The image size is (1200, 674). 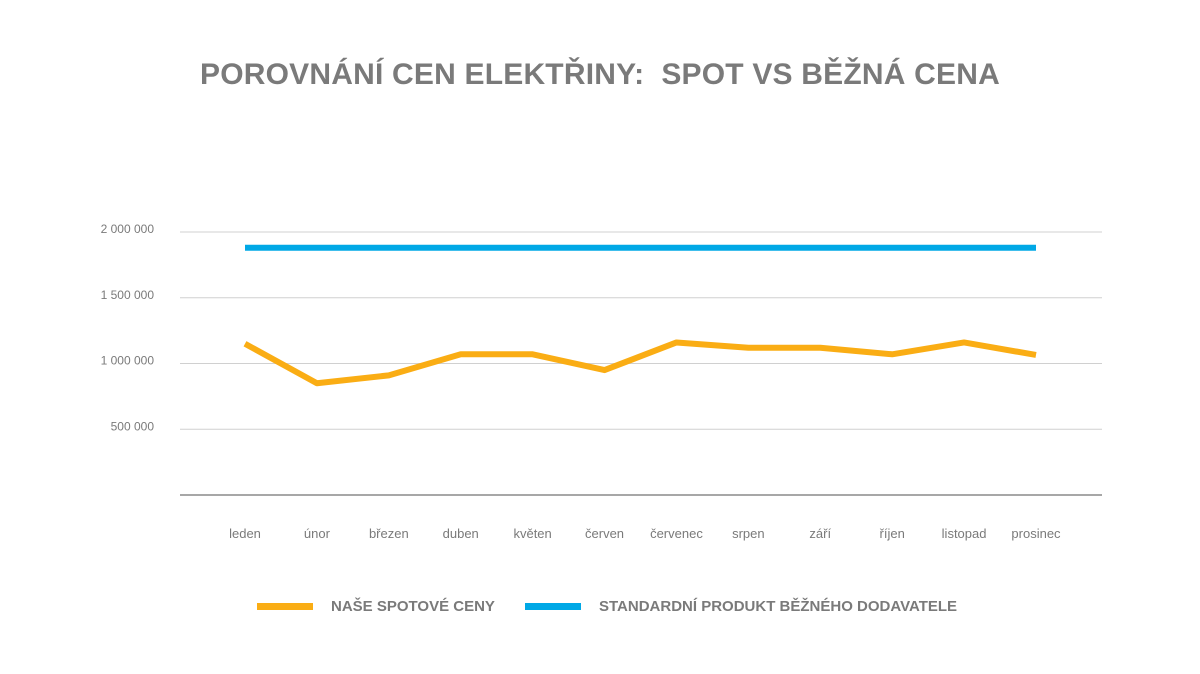 I want to click on x-tick-label: září, so click(x=820, y=533).